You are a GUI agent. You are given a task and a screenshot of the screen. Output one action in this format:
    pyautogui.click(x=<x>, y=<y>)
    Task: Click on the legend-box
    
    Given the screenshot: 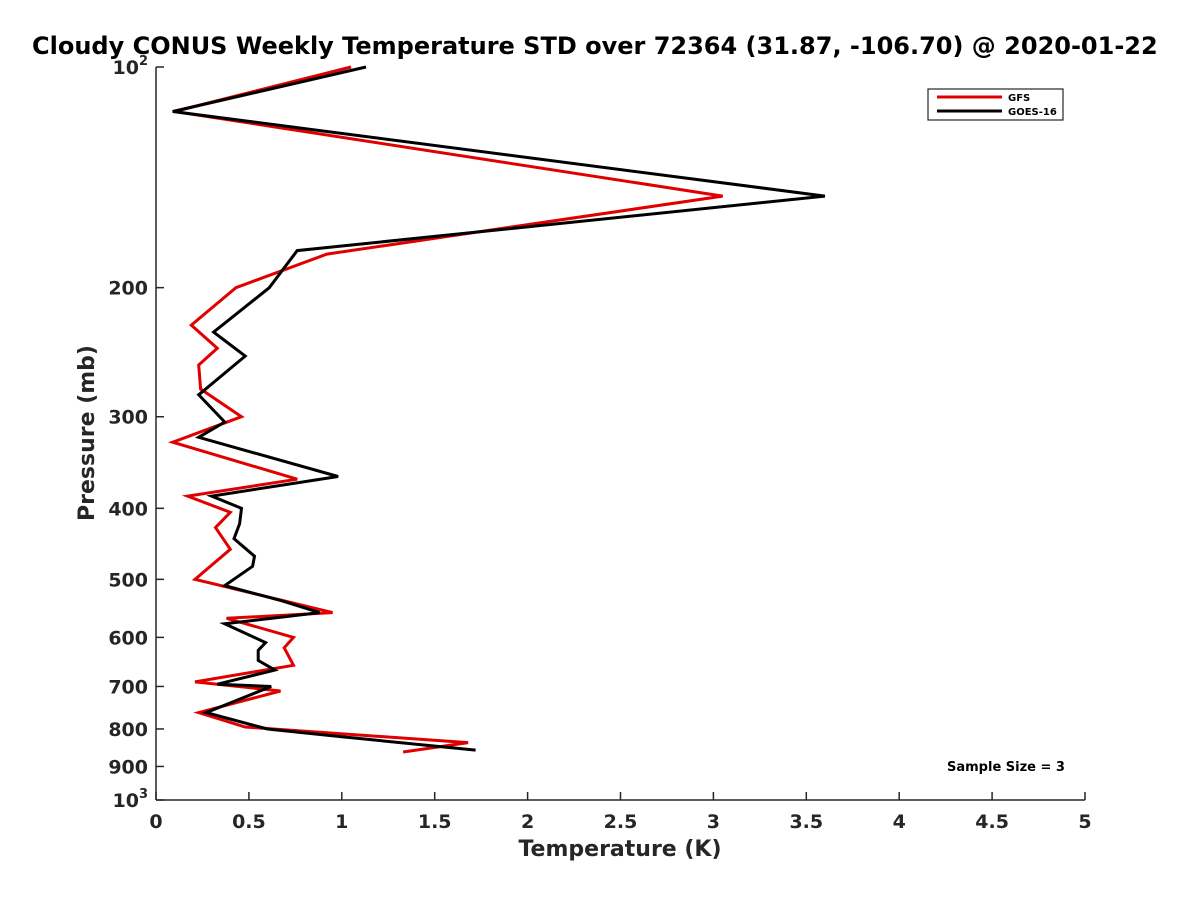 What is the action you would take?
    pyautogui.click(x=995, y=104)
    